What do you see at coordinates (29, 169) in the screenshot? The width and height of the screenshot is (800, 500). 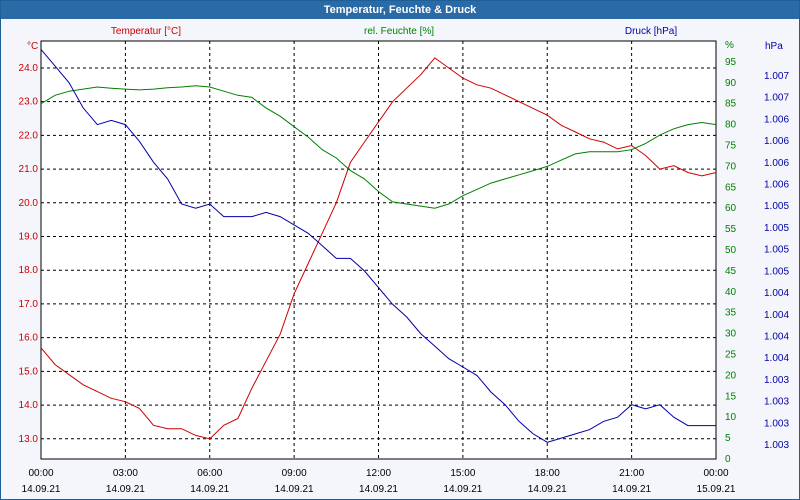 I see `left-tick-label: 21.0` at bounding box center [29, 169].